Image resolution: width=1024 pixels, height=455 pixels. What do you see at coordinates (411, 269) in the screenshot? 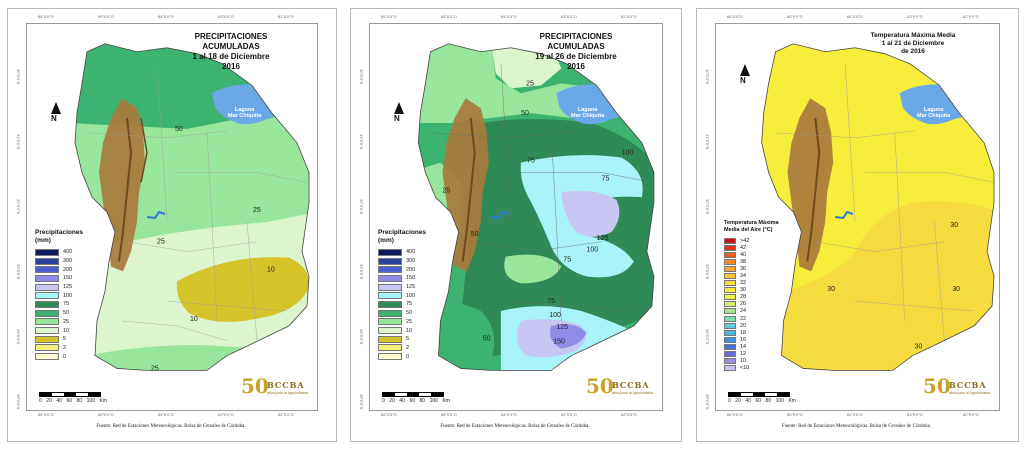
I see `legend-label: 200` at bounding box center [411, 269].